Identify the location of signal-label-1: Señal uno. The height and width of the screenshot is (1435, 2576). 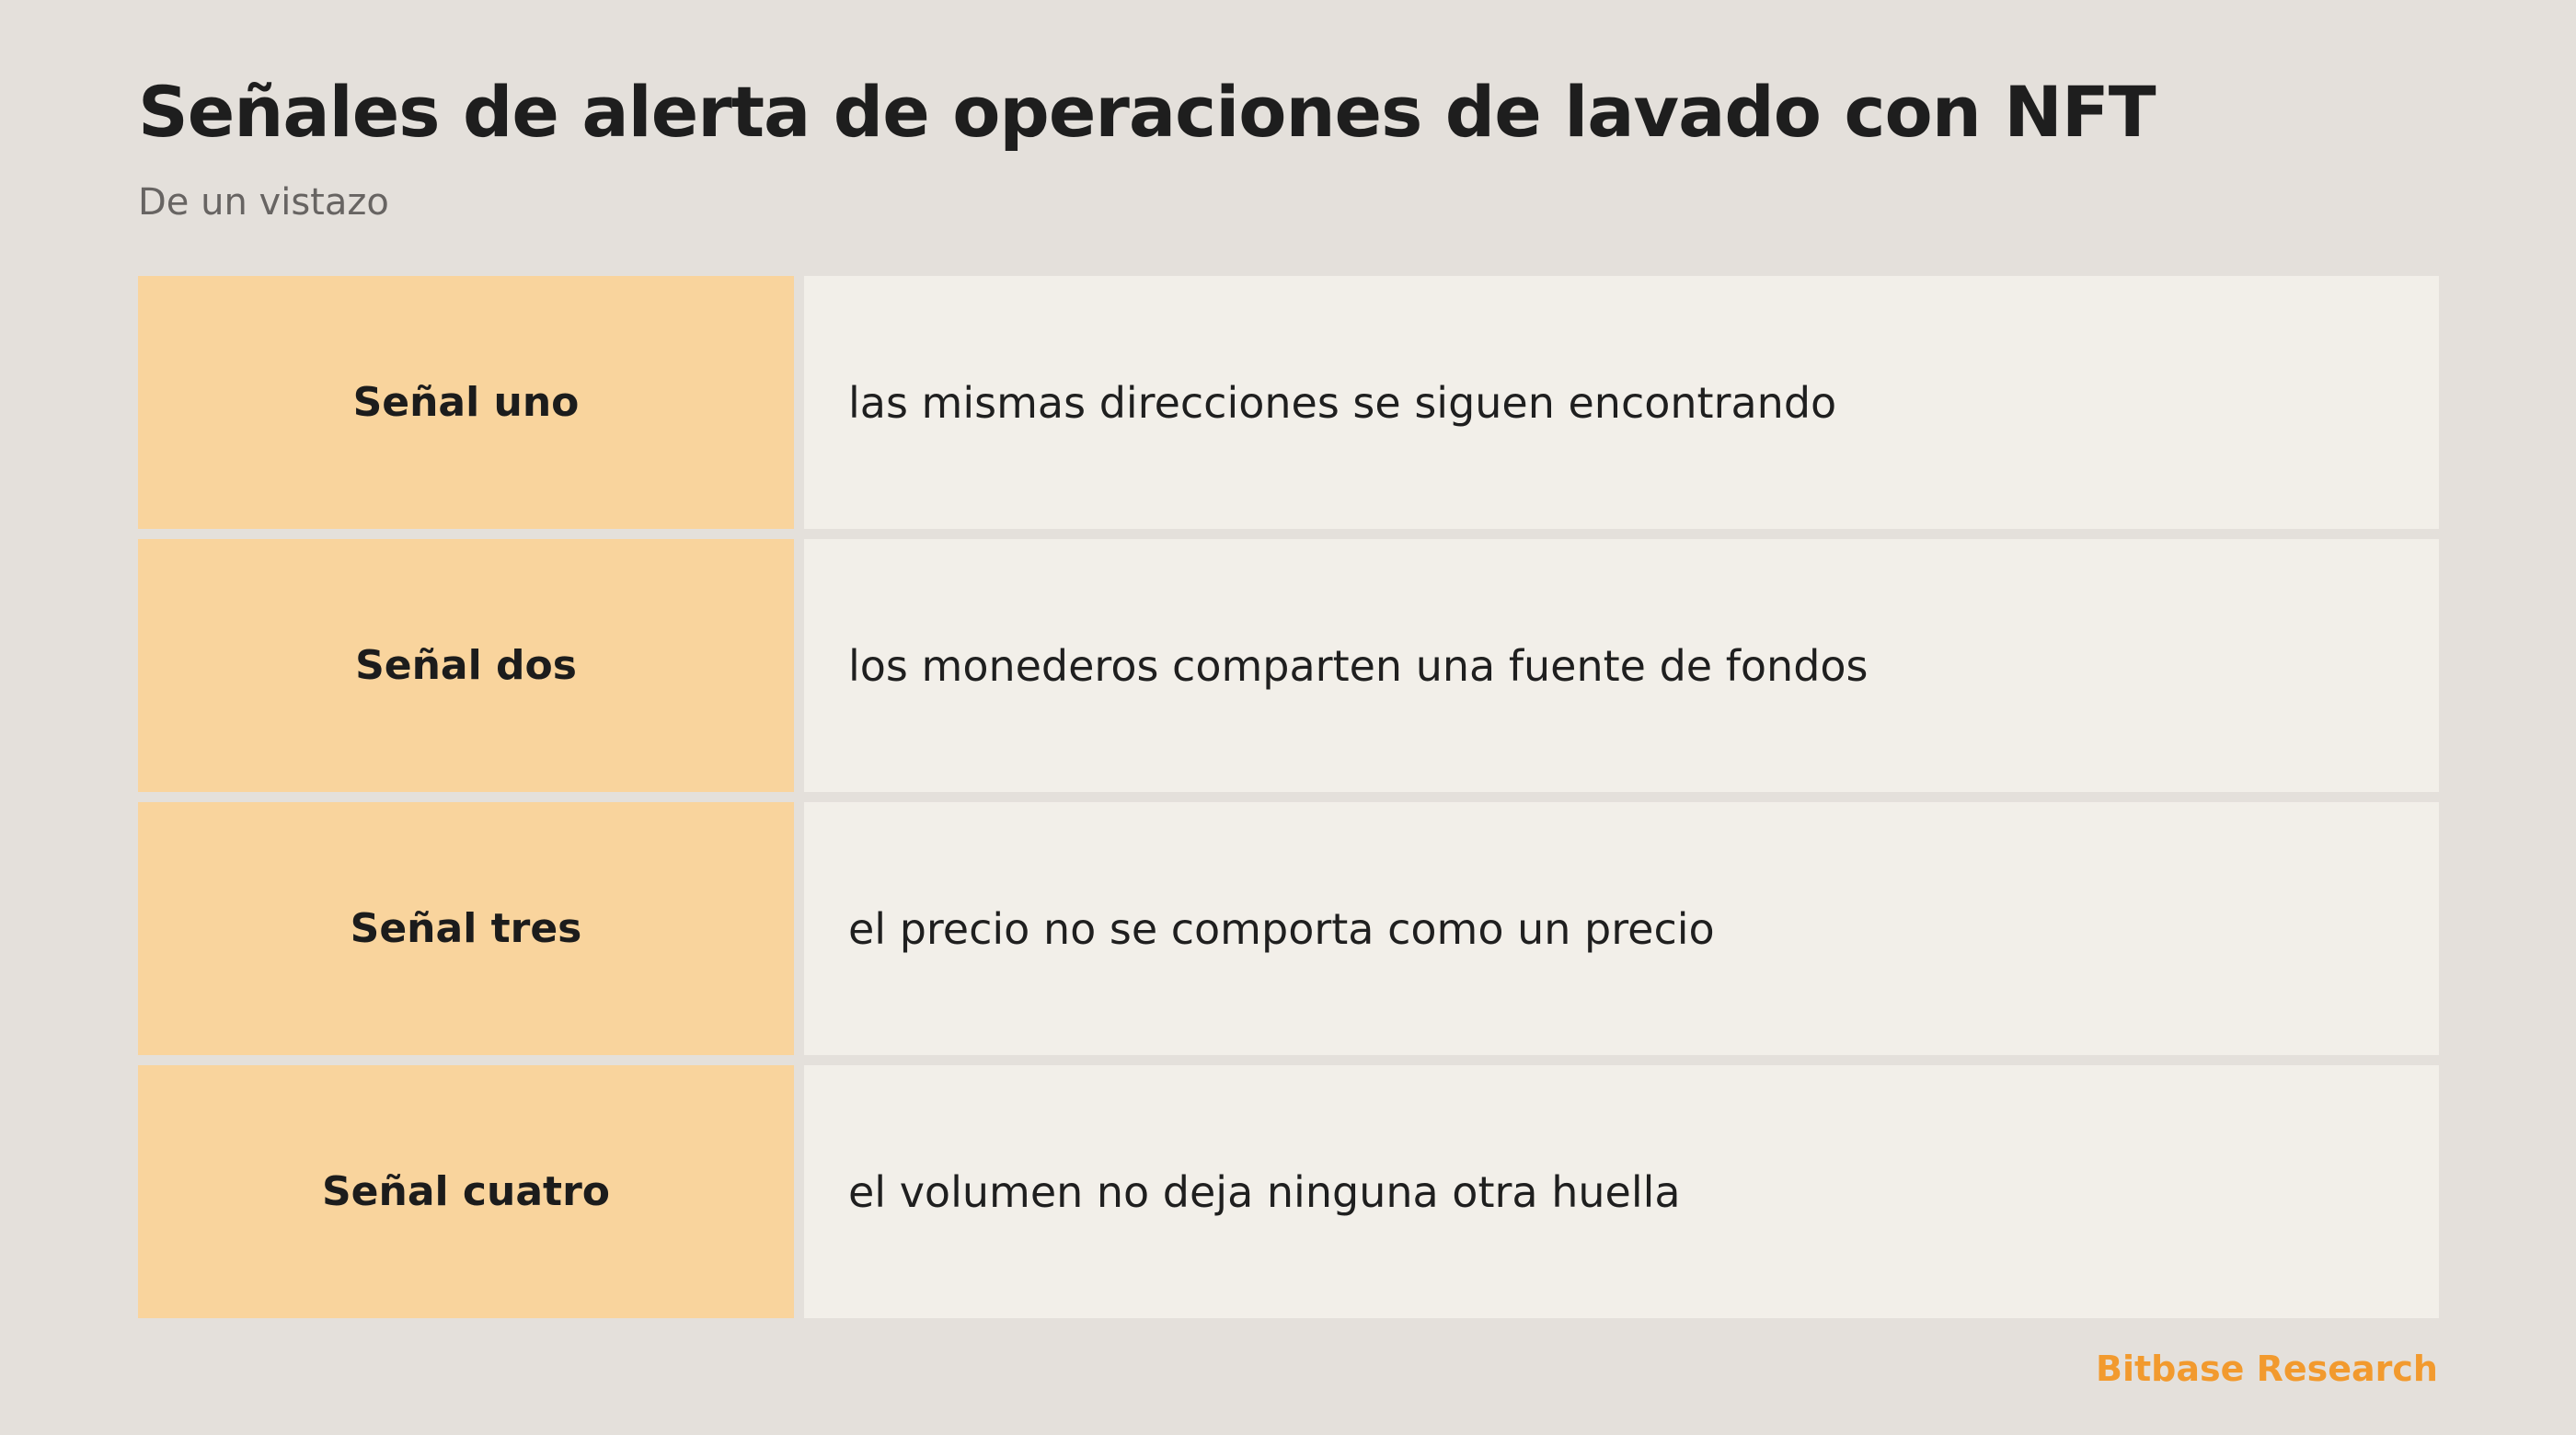
(466, 402).